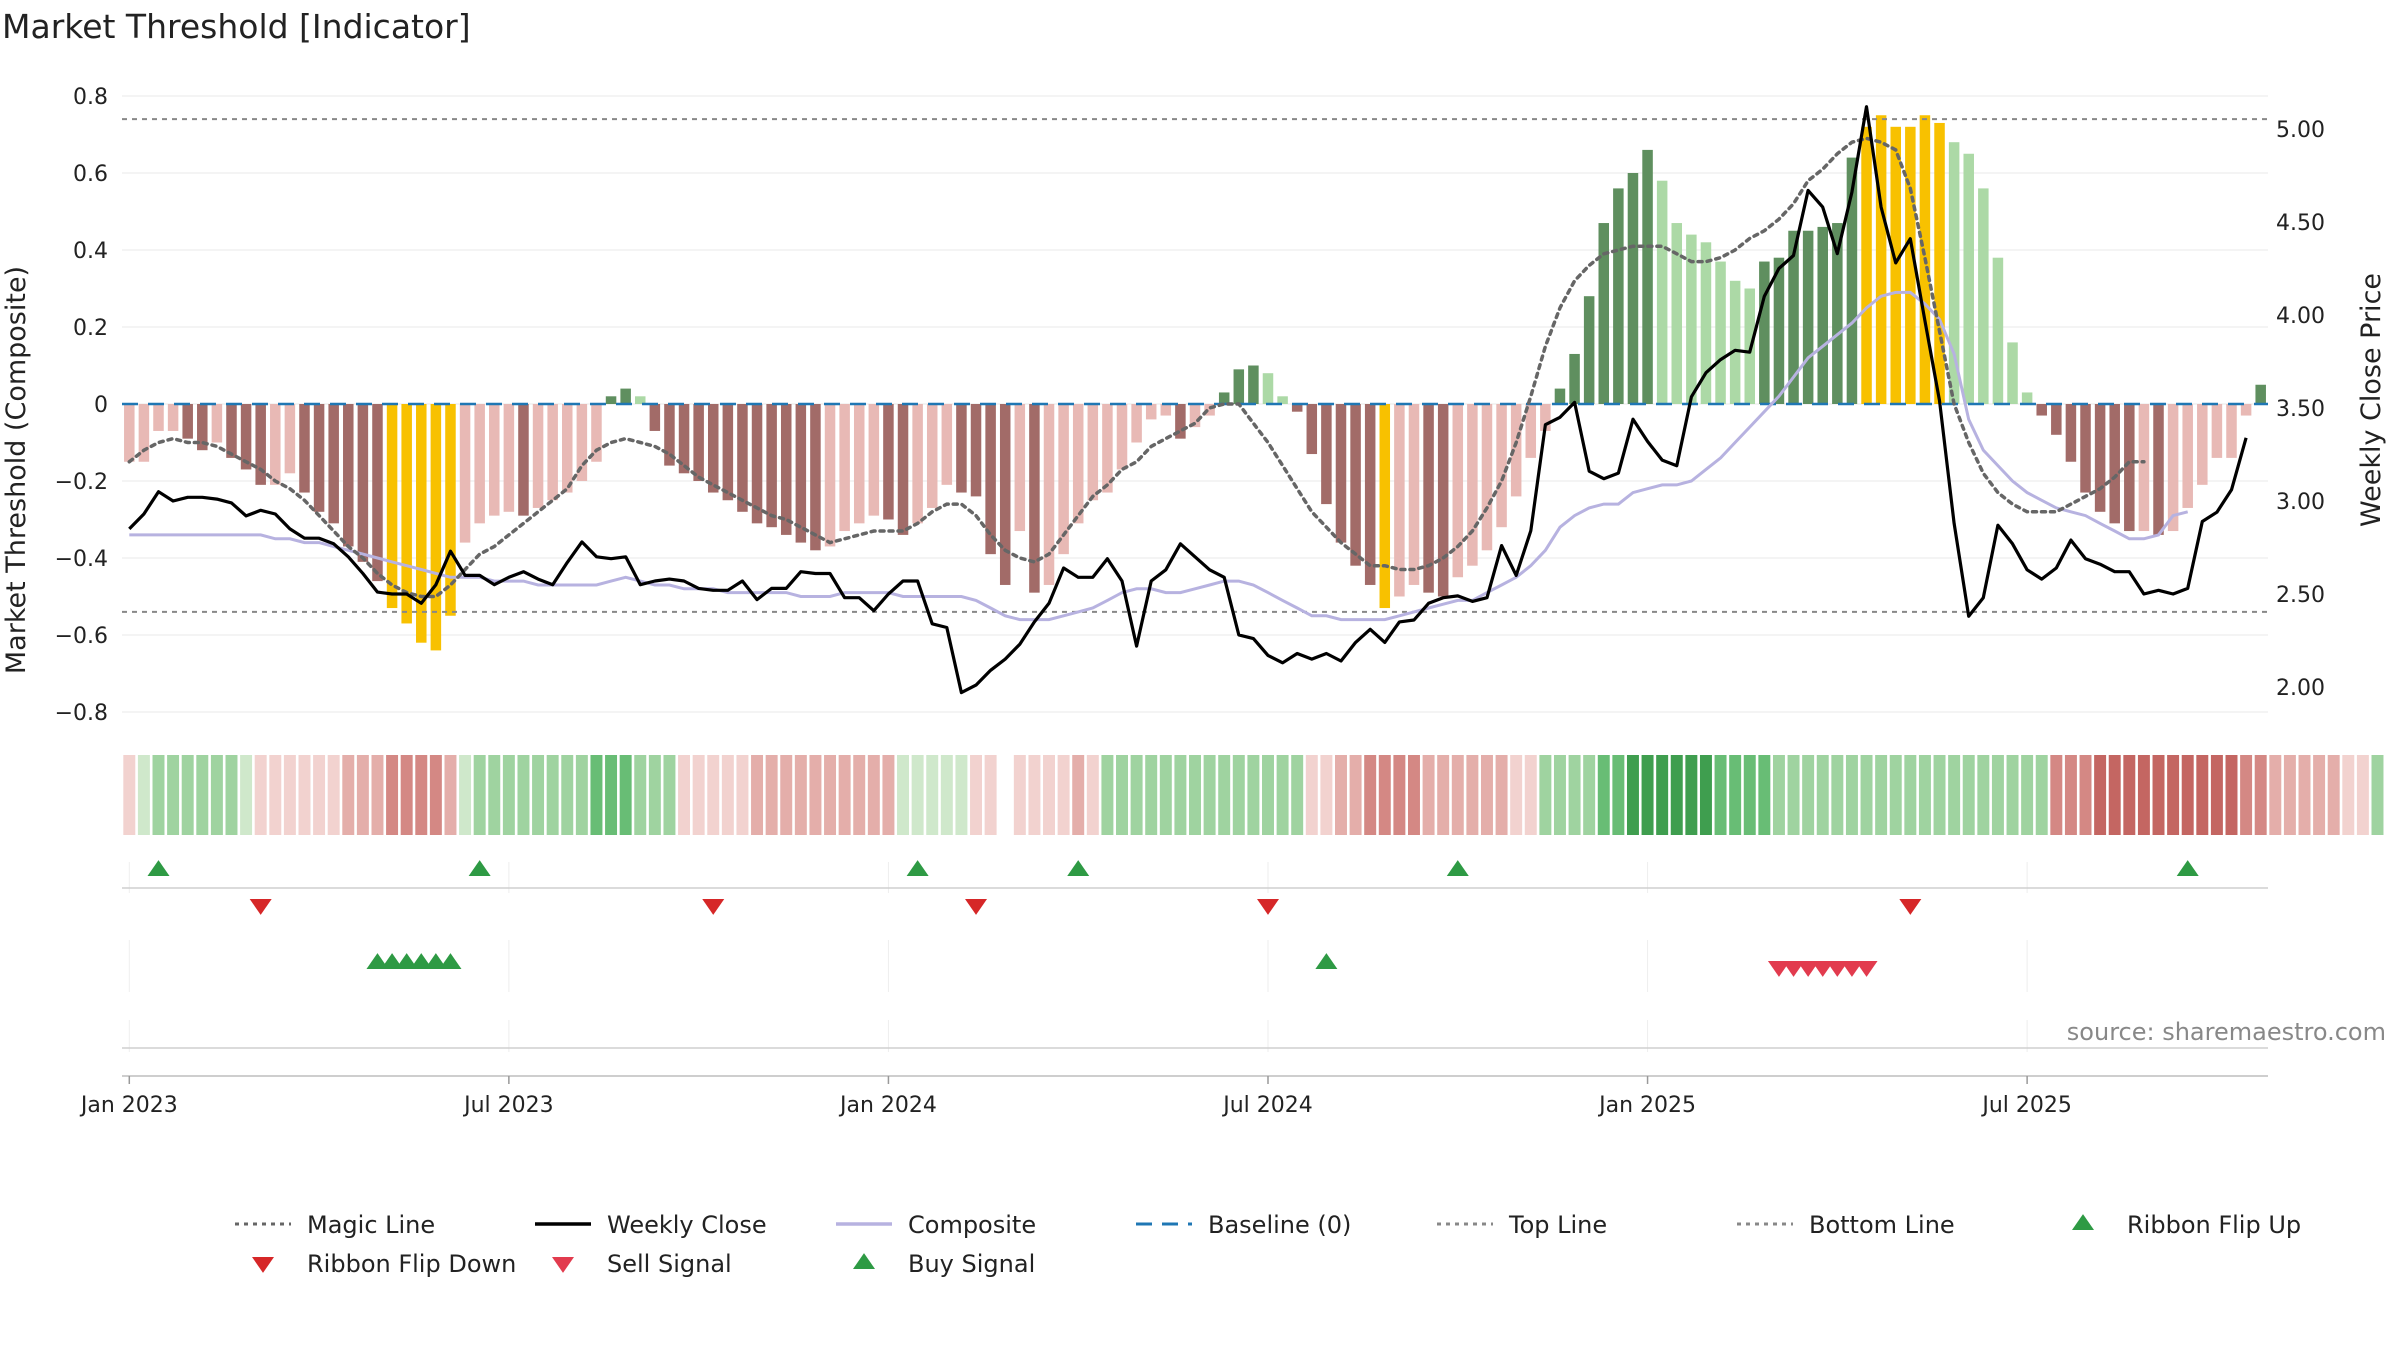 The image size is (2400, 1350). What do you see at coordinates (1646, 1105) in the screenshot?
I see `x-tick-label: Jan 2025` at bounding box center [1646, 1105].